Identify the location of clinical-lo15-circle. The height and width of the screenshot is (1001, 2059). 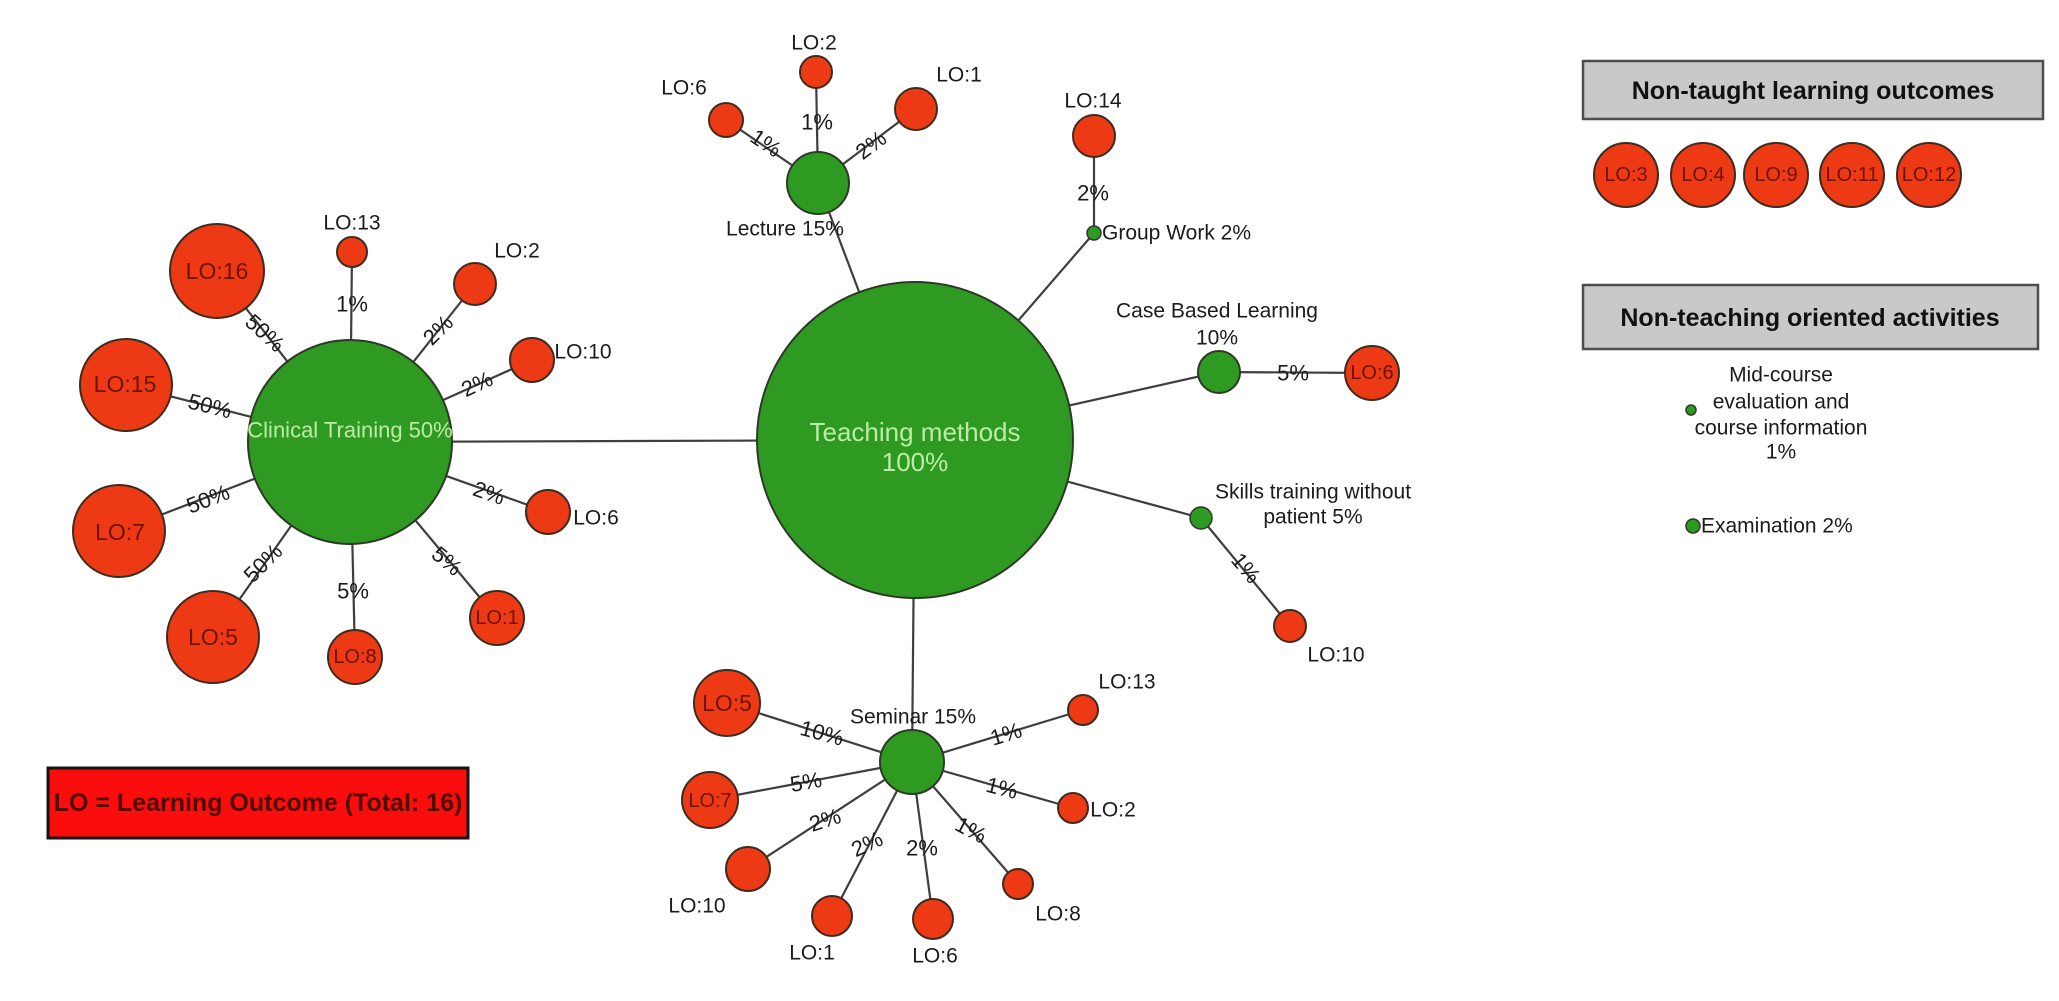
(126, 385).